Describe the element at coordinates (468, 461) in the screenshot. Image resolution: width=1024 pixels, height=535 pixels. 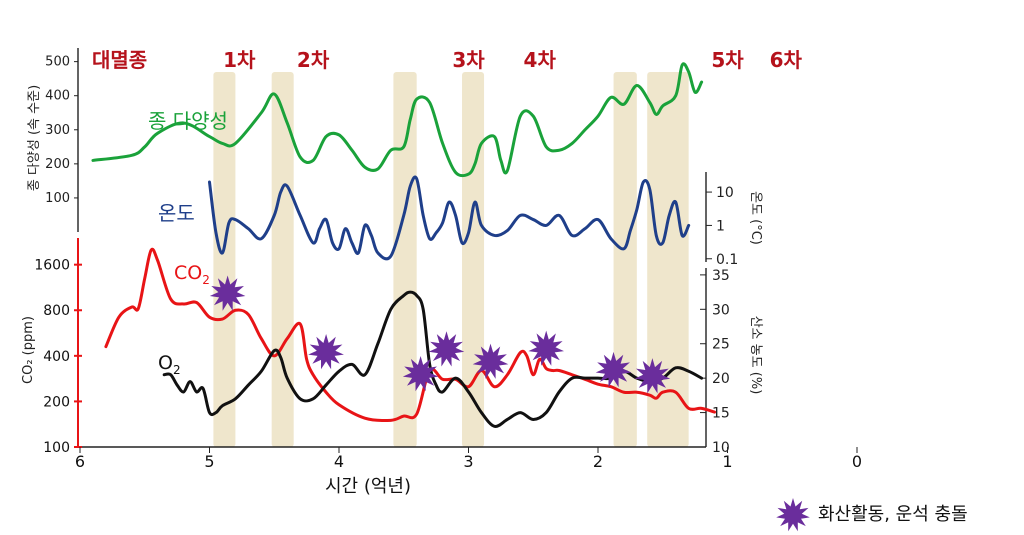
I see `x-tick-label: 3` at that location.